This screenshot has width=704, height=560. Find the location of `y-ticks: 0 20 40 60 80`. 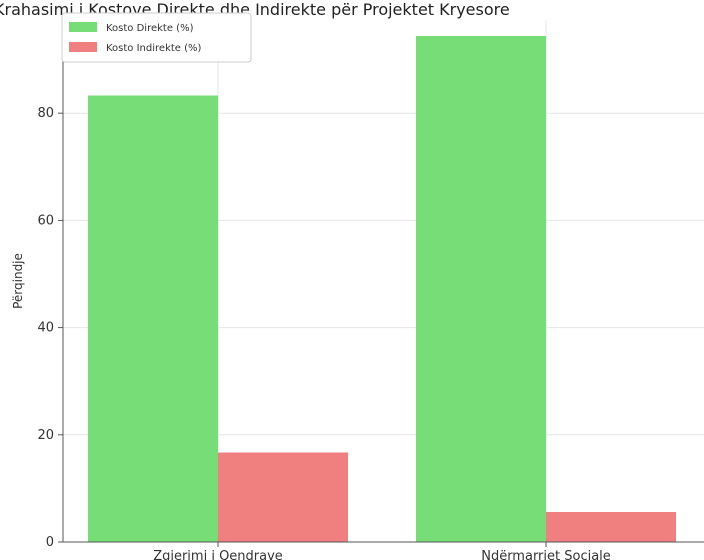

y-ticks: 0 20 40 60 80 is located at coordinates (50, 328).